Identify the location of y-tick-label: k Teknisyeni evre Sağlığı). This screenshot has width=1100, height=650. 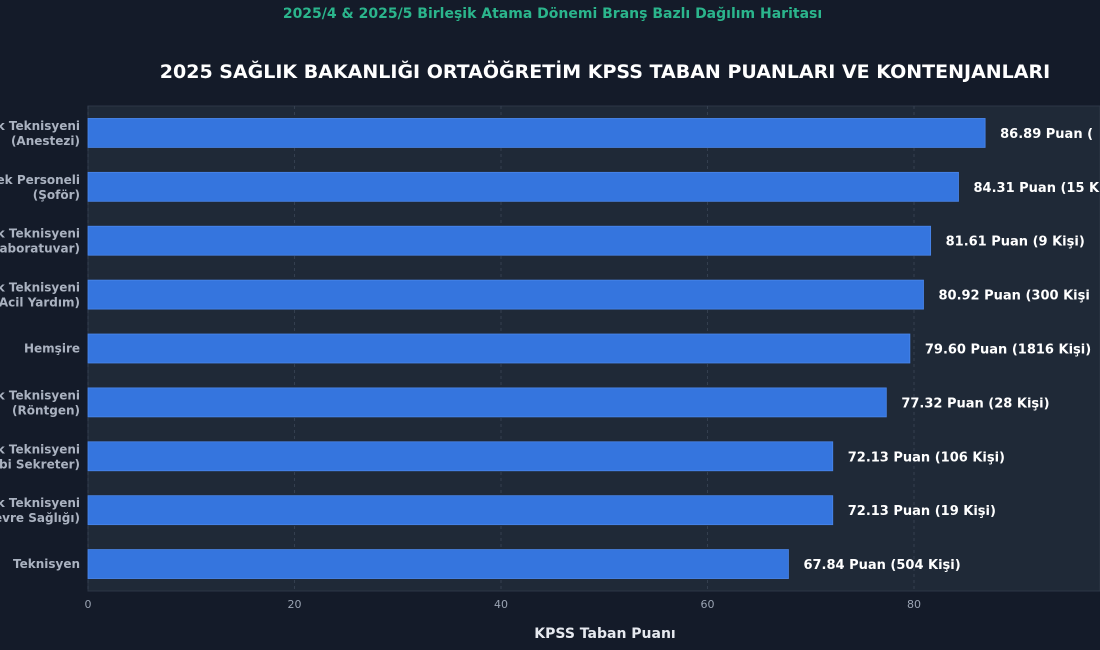
(40, 510).